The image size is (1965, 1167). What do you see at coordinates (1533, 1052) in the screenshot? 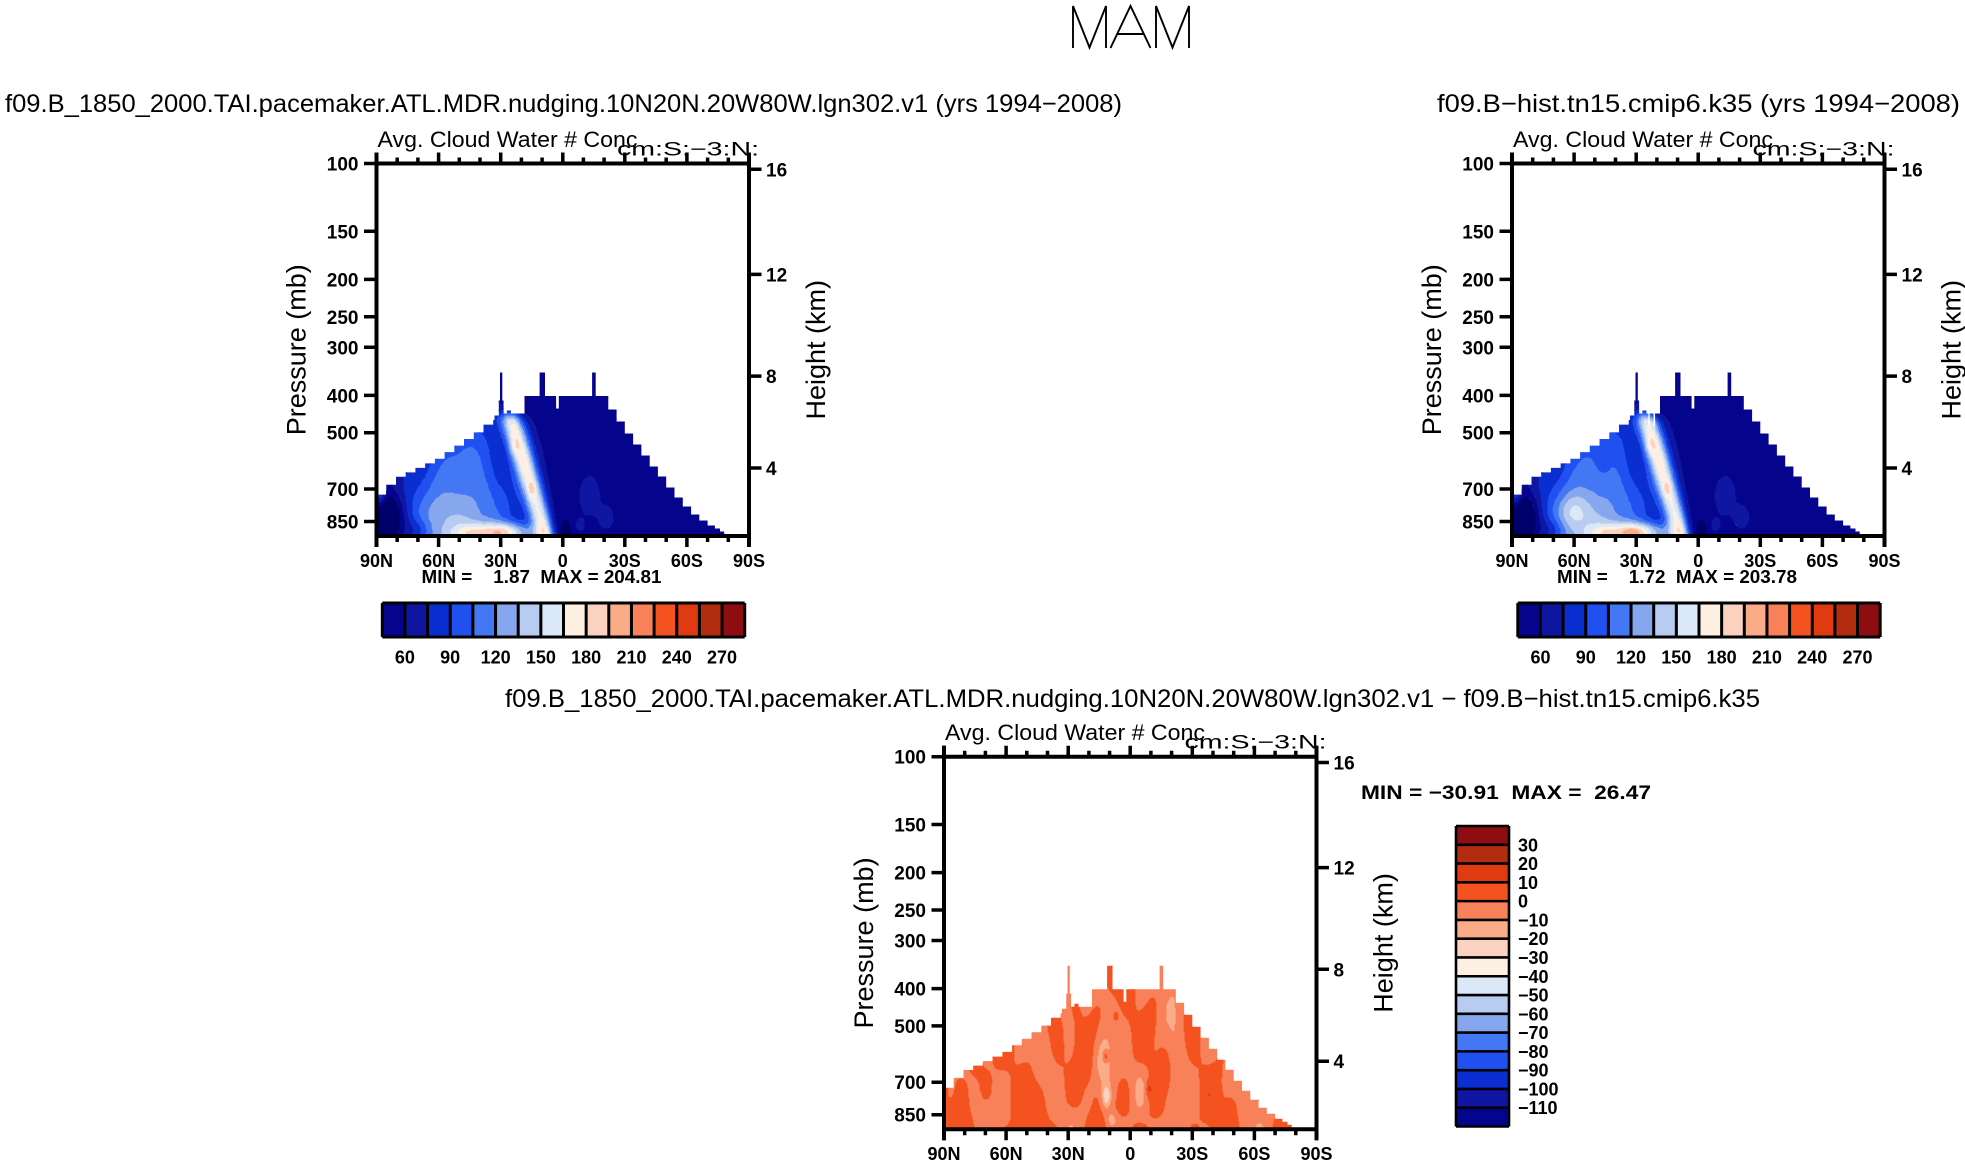
I see `svg-text: −80` at bounding box center [1533, 1052].